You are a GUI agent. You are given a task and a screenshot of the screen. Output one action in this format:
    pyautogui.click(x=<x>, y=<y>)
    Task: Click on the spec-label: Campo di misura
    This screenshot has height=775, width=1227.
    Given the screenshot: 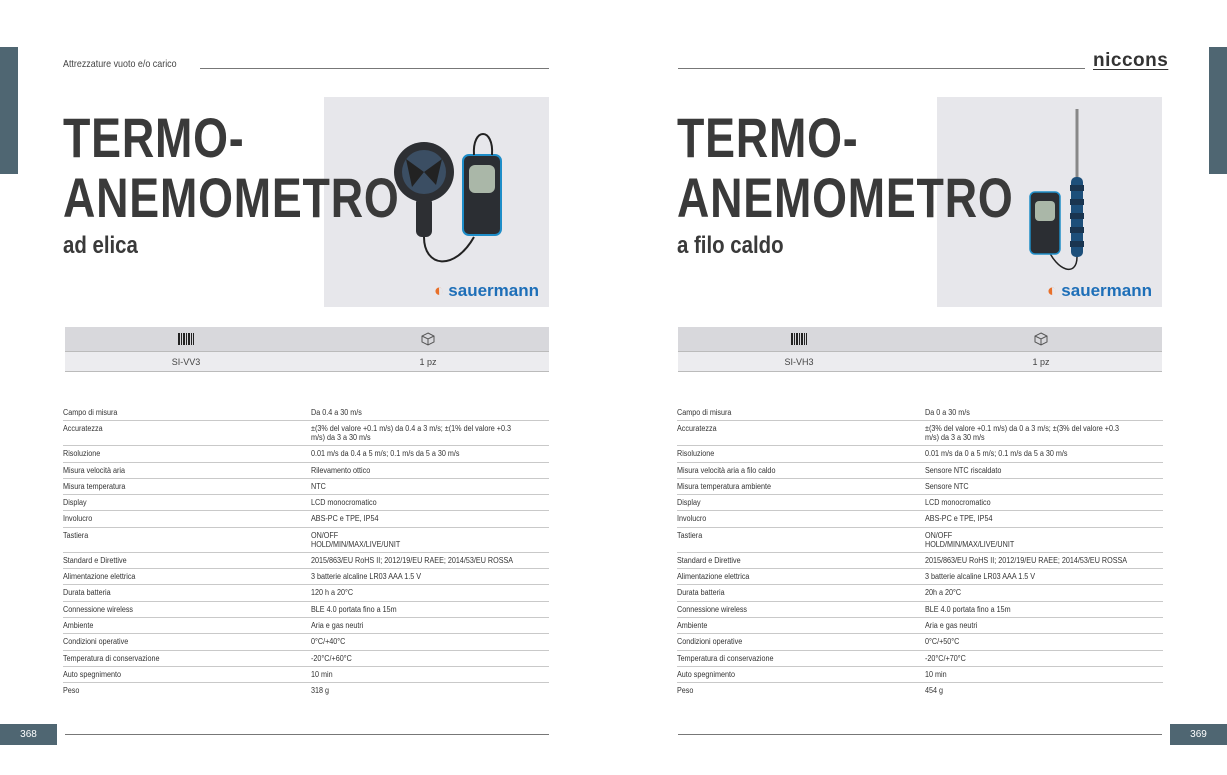 What is the action you would take?
    pyautogui.click(x=90, y=412)
    